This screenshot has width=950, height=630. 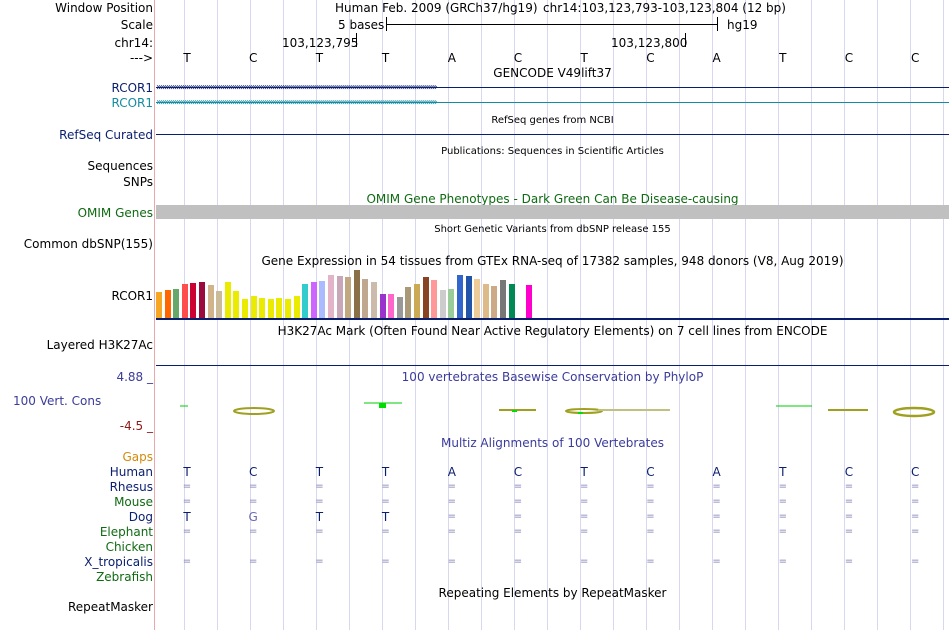 I want to click on refseq-gene-line, so click(x=552, y=134).